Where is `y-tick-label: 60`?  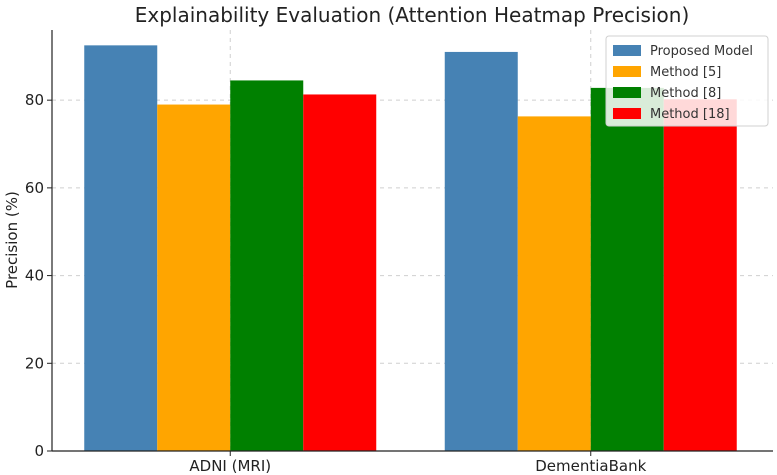 y-tick-label: 60 is located at coordinates (34, 188).